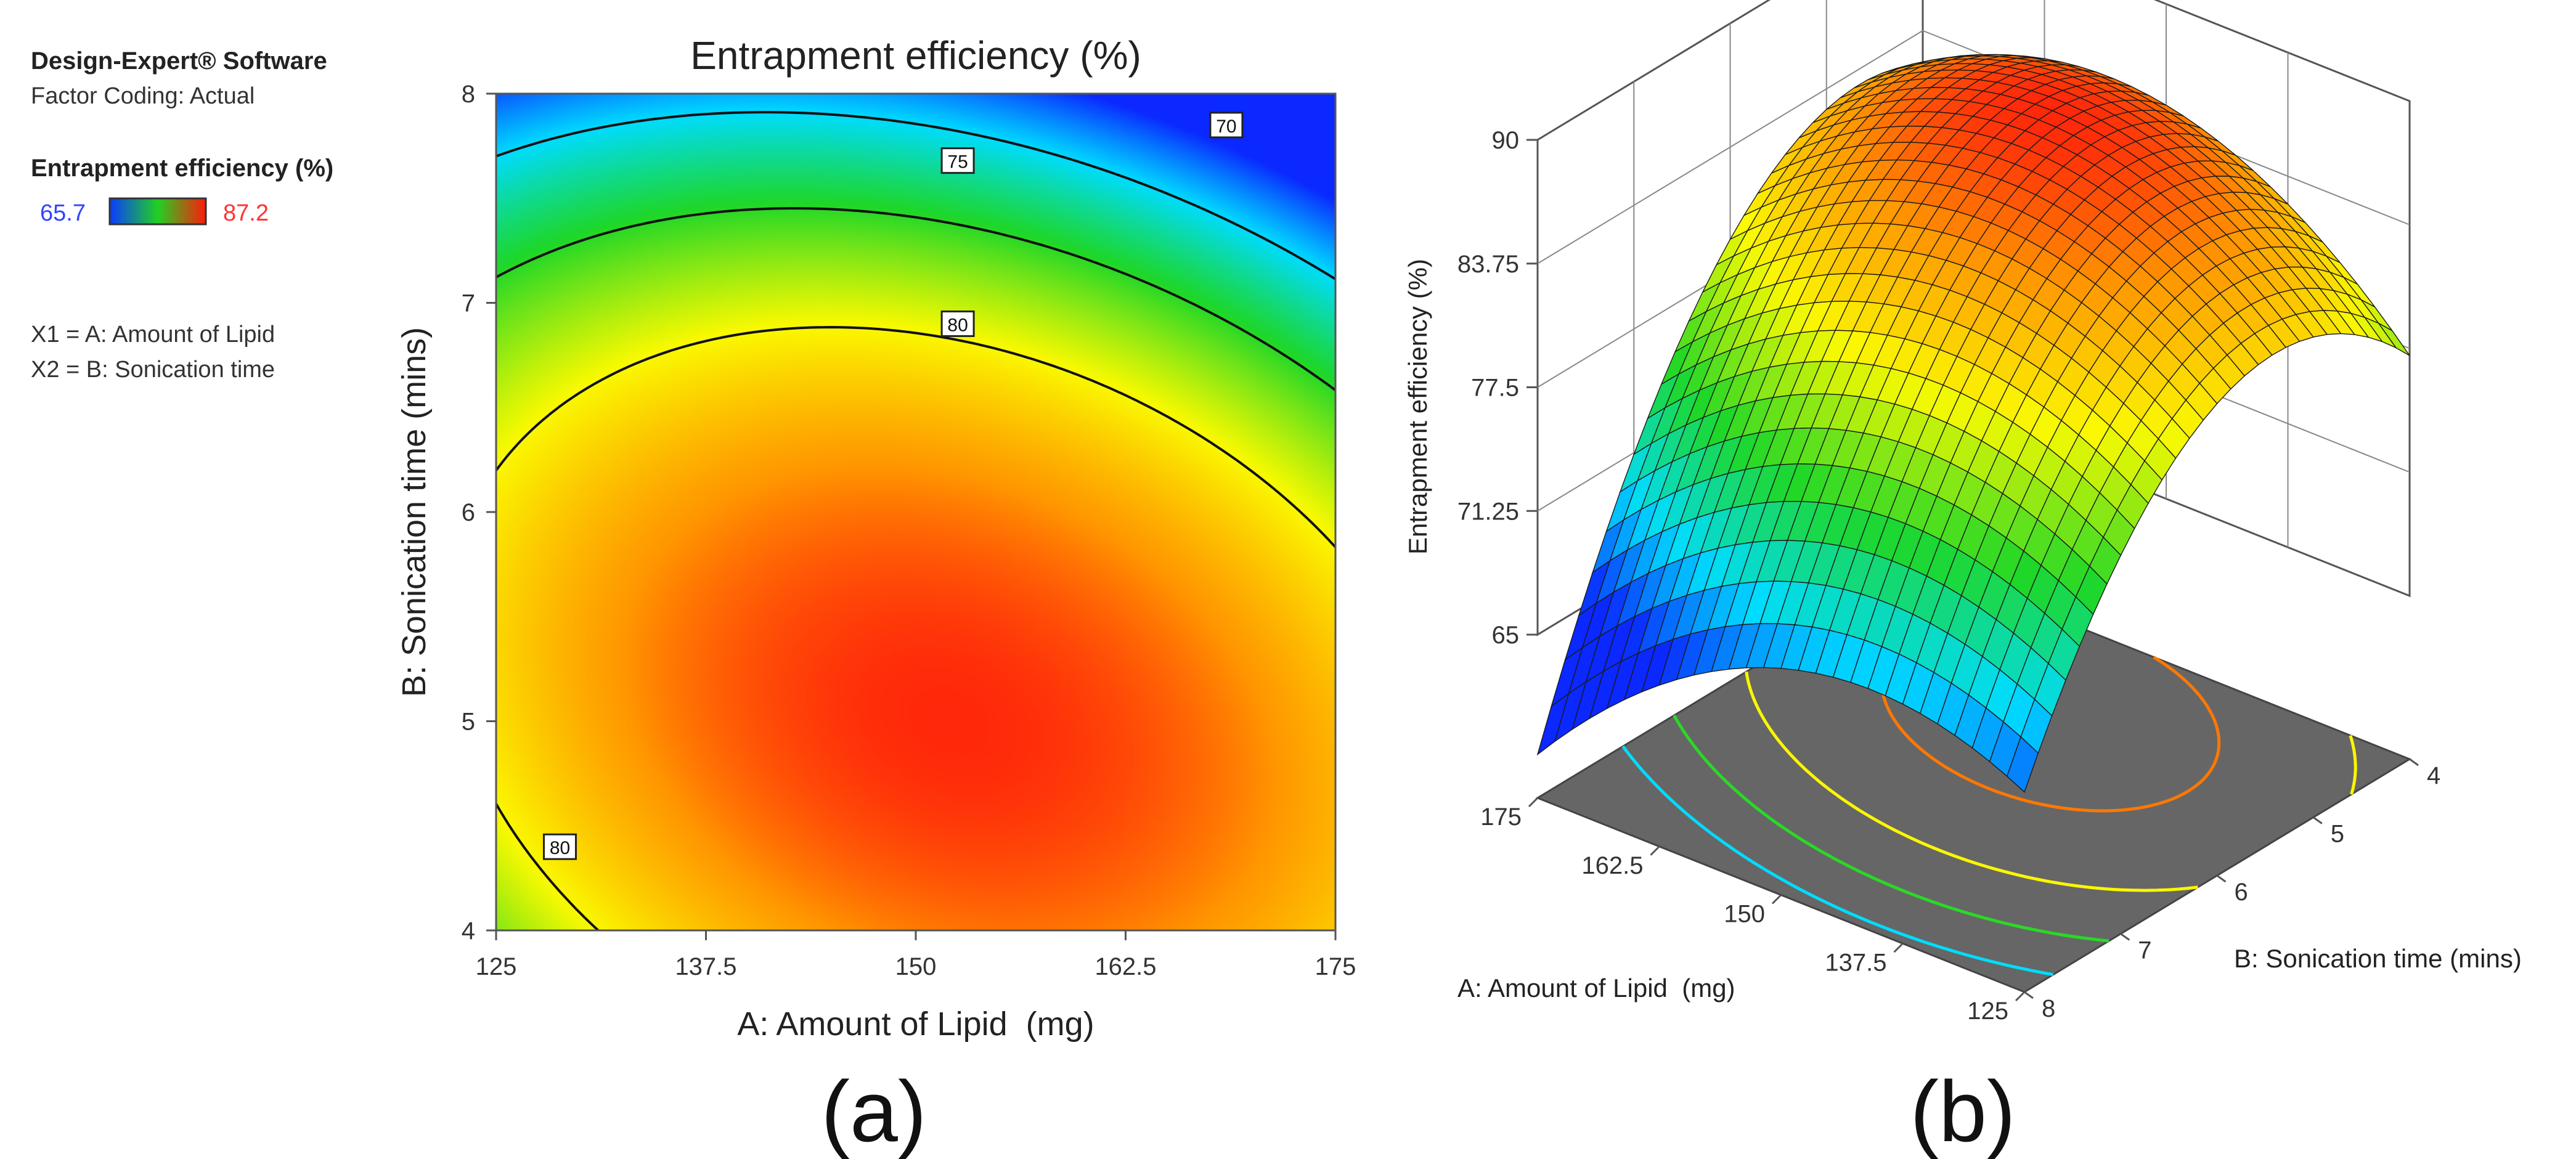 The image size is (2576, 1159). What do you see at coordinates (1501, 817) in the screenshot?
I see `a-tick-label: 175` at bounding box center [1501, 817].